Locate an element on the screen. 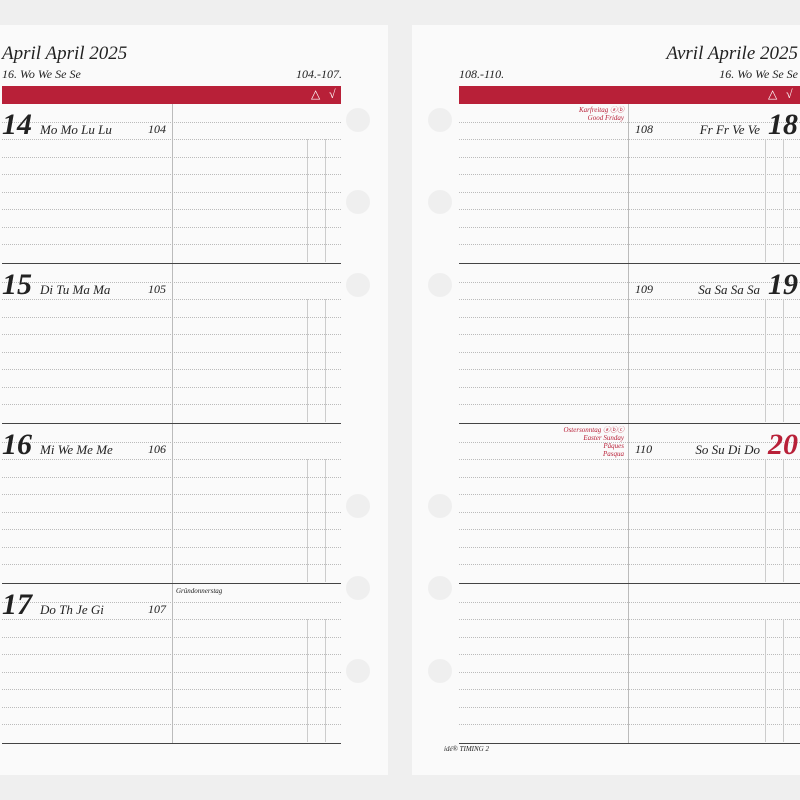 The height and width of the screenshot is (800, 800). day-number: 15 is located at coordinates (17, 284).